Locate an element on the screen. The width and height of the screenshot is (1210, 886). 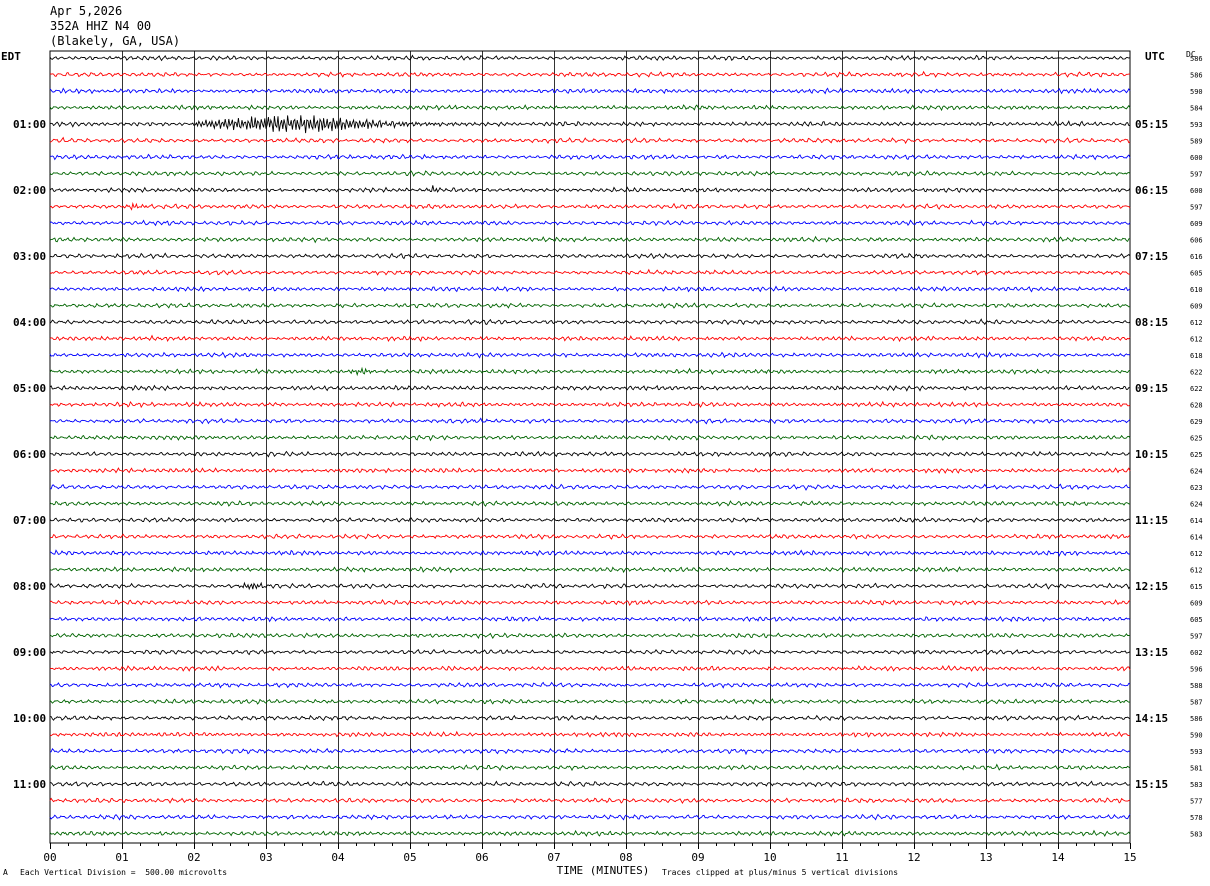
dc-value: 577 is located at coordinates (1196, 802).